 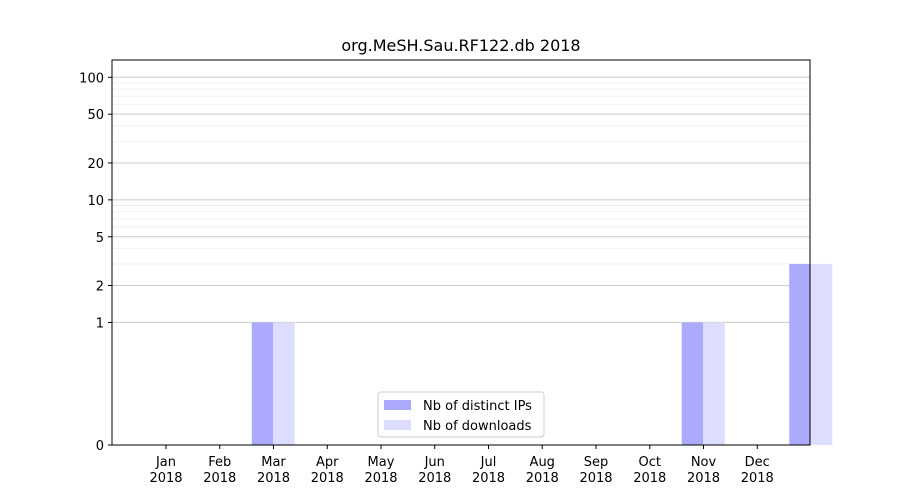 I want to click on y-tick-label: 5, so click(x=100, y=238).